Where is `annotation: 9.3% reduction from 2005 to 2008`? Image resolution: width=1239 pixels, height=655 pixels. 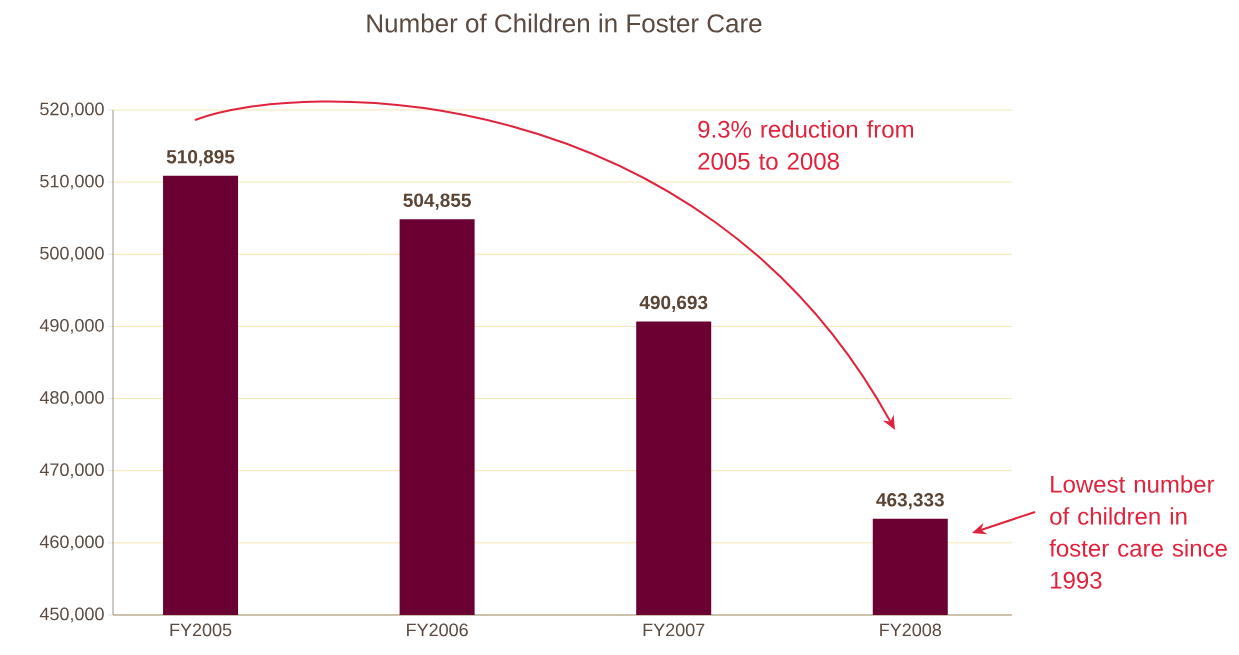 annotation: 9.3% reduction from 2005 to 2008 is located at coordinates (806, 145).